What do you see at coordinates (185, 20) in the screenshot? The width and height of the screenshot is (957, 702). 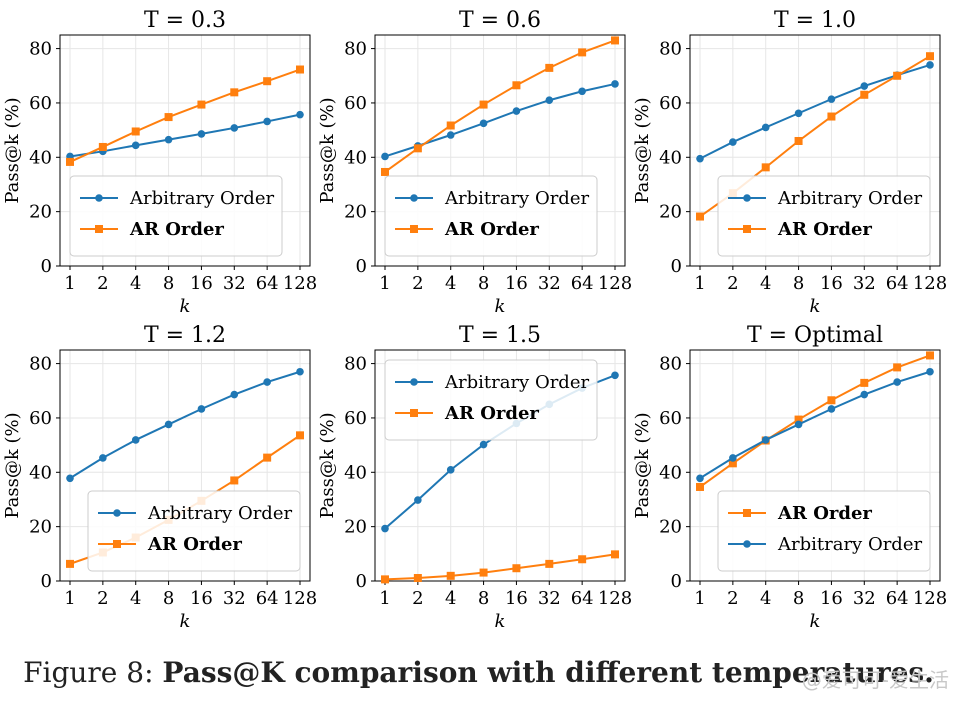 I see `chart-title: T = 0.3` at bounding box center [185, 20].